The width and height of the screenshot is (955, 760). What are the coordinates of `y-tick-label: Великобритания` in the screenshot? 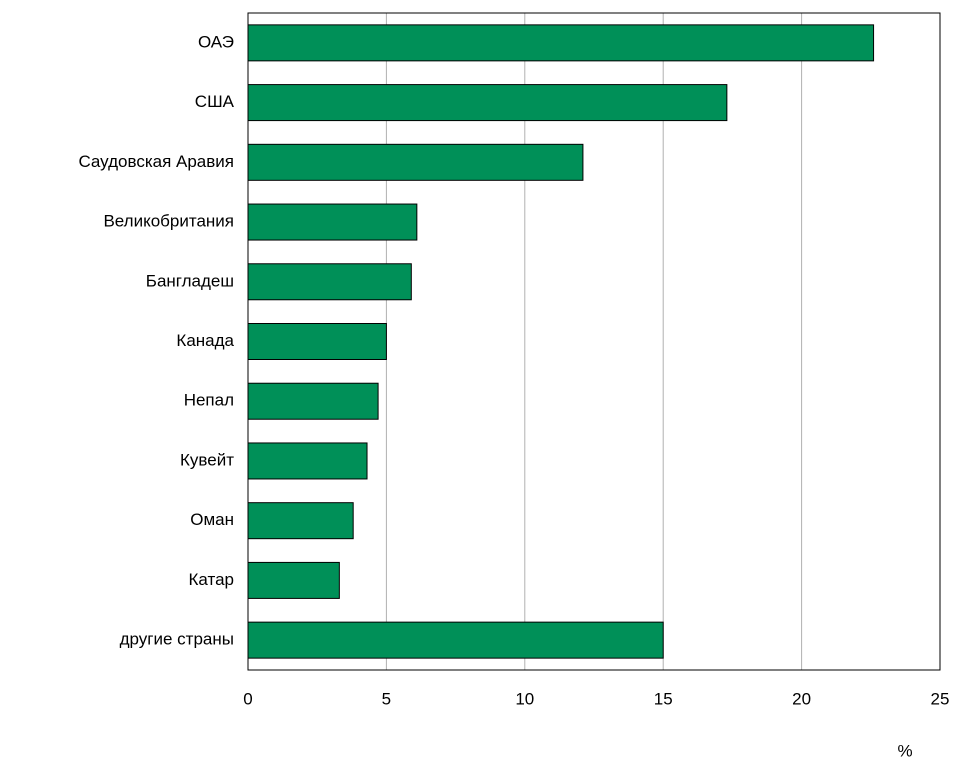 It's located at (168, 221).